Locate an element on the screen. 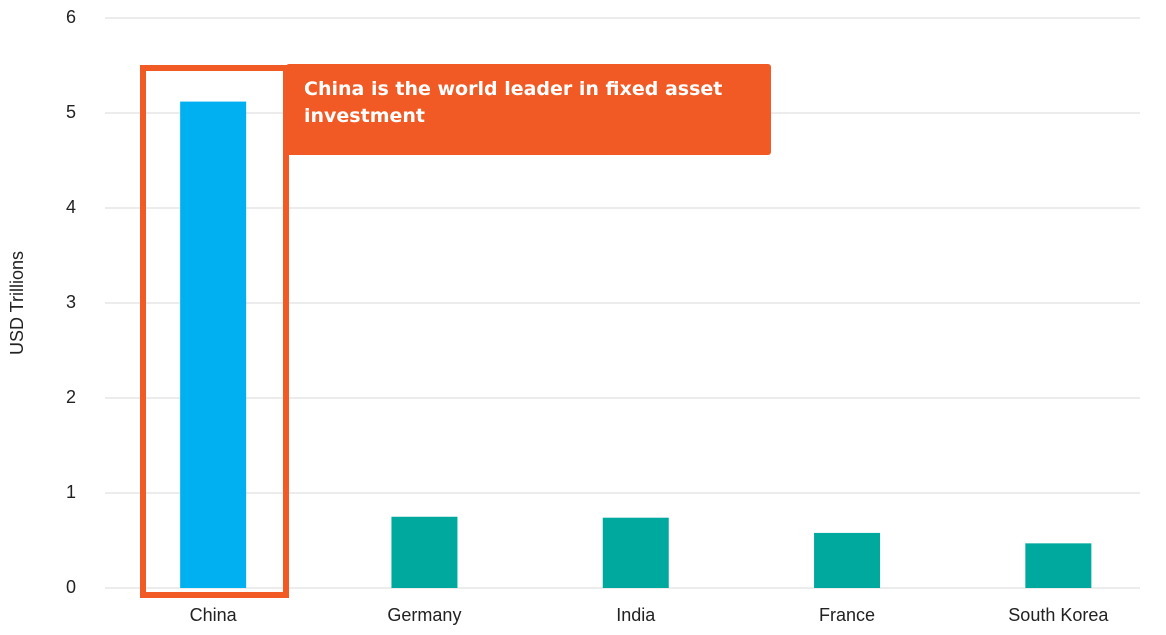  x-tick-label: Germany is located at coordinates (424, 615).